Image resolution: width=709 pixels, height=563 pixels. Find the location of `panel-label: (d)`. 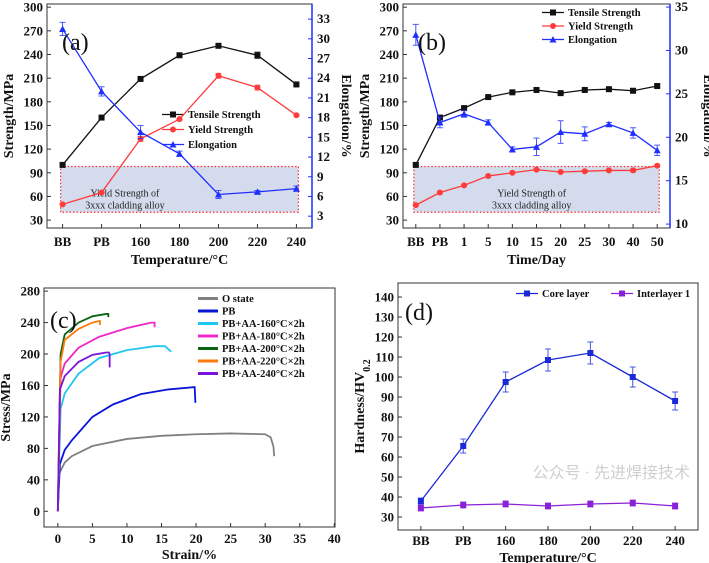

panel-label: (d) is located at coordinates (419, 313).